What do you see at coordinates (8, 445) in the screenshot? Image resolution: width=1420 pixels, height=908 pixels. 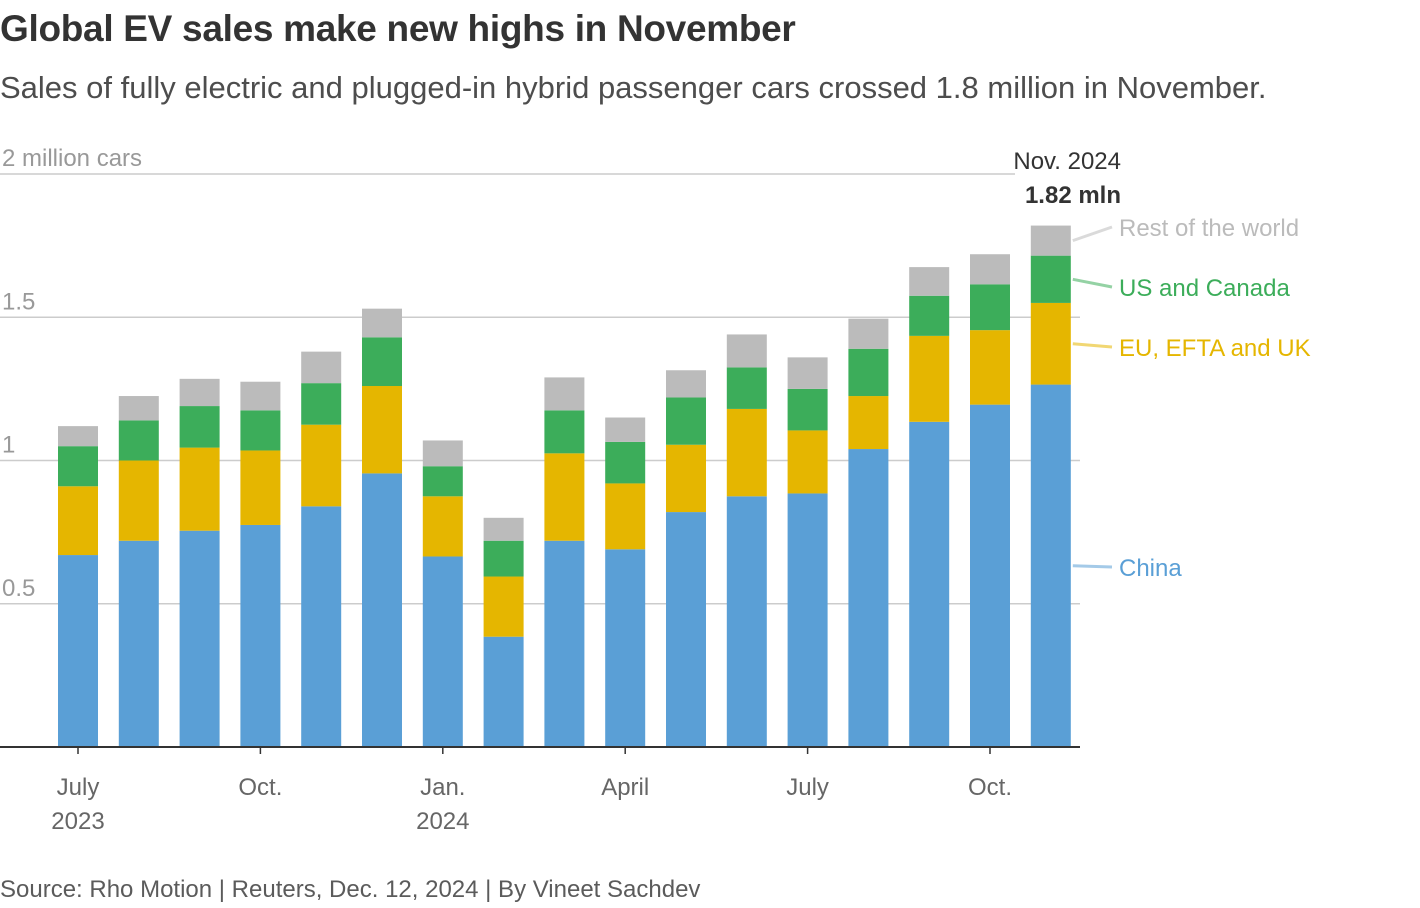 I see `y-tick-label: 1` at bounding box center [8, 445].